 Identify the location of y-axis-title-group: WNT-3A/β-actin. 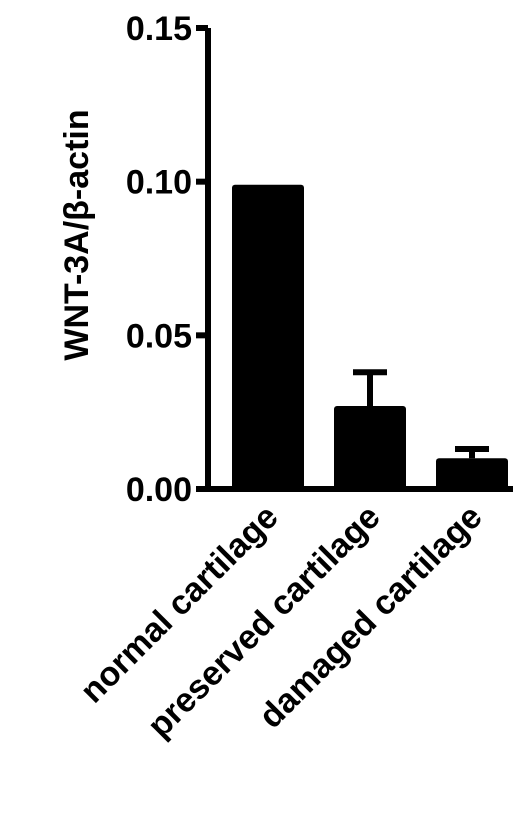
(77, 234).